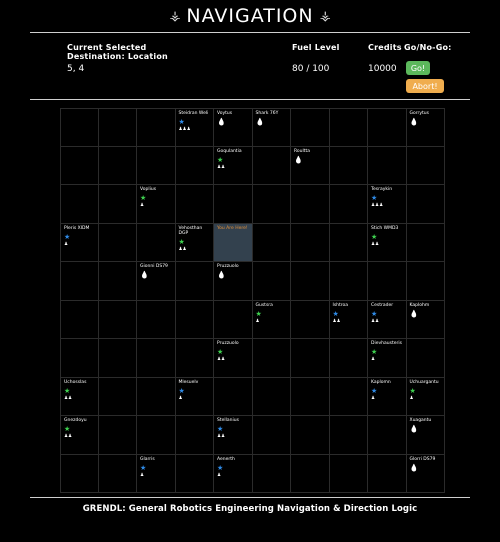  What do you see at coordinates (310, 165) in the screenshot?
I see `grid-cell-location: Roultta 💧` at bounding box center [310, 165].